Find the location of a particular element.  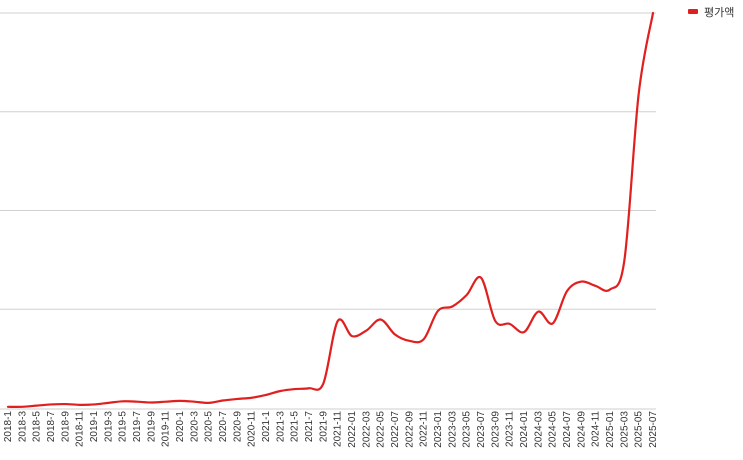

x-tick-label: 2025-05 is located at coordinates (639, 429).